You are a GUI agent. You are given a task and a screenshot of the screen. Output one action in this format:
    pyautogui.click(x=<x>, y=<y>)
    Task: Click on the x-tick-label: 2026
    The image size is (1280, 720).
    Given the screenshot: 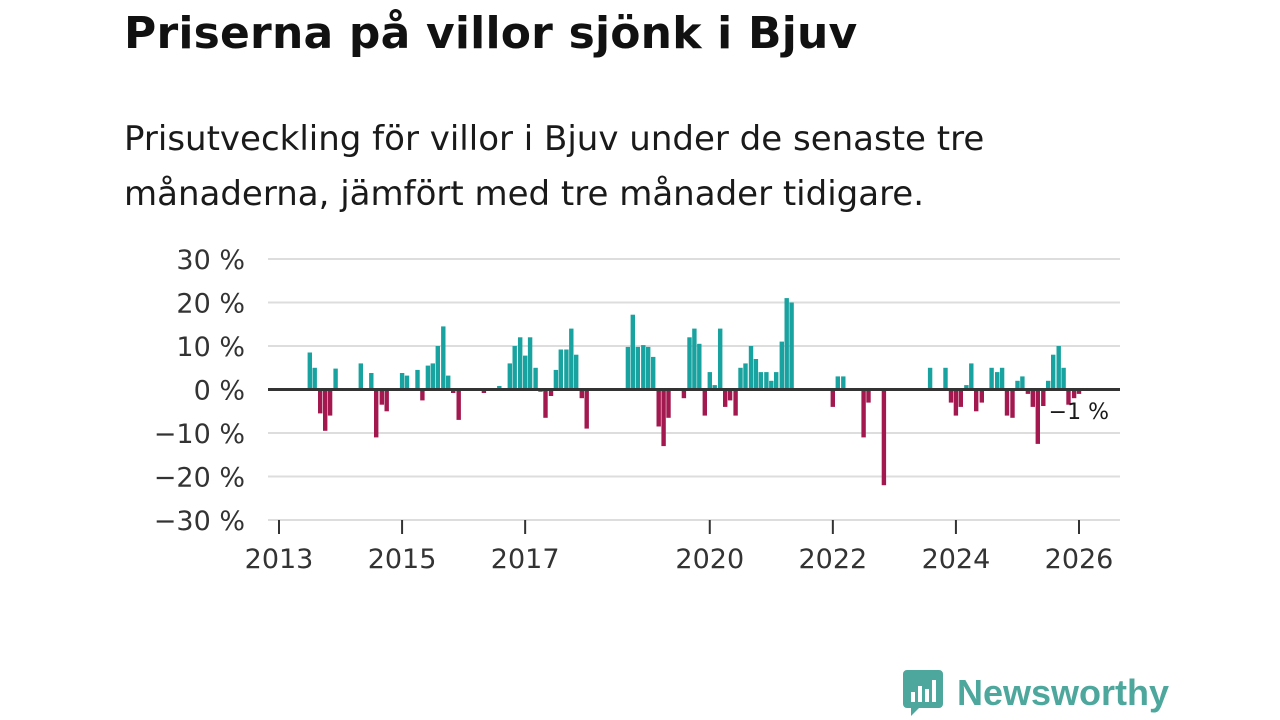 What is the action you would take?
    pyautogui.click(x=1079, y=559)
    